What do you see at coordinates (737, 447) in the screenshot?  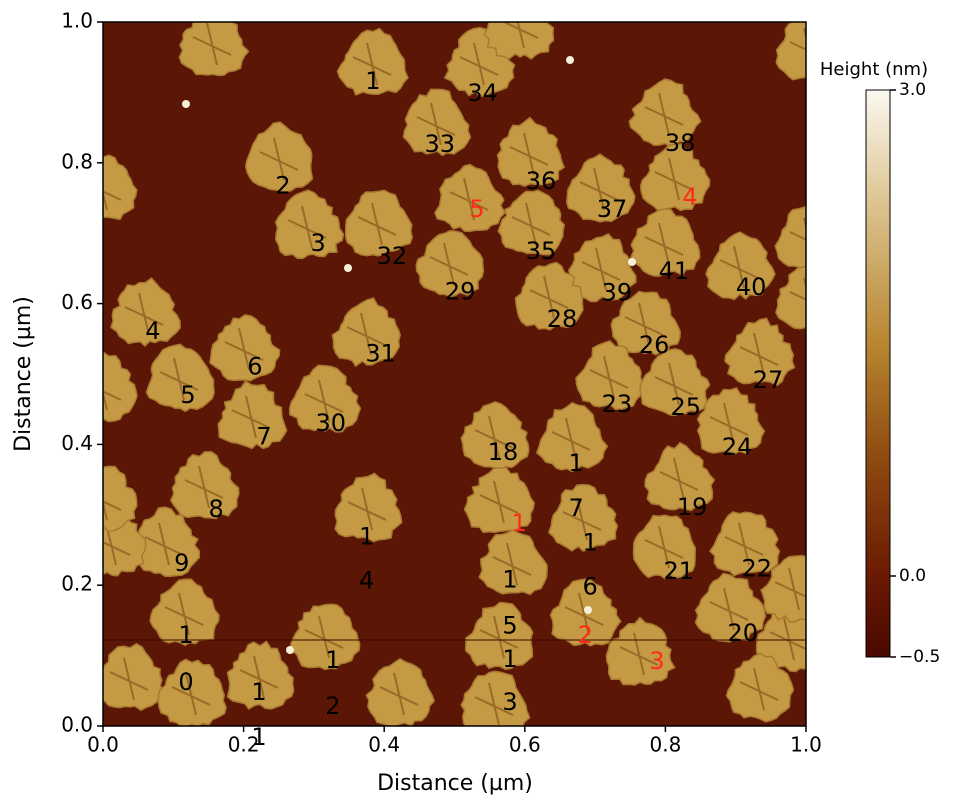 I see `structure-label: 24` at bounding box center [737, 447].